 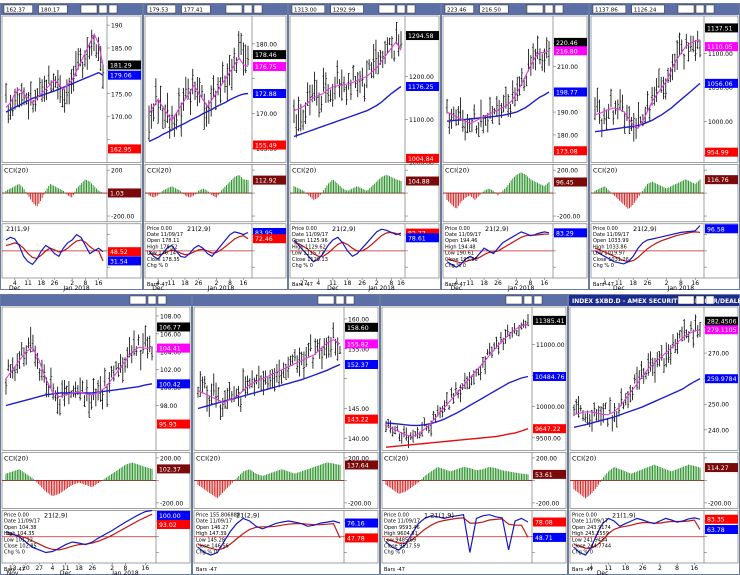 What do you see at coordinates (13, 568) in the screenshot?
I see `x-tick-label: 13` at bounding box center [13, 568].